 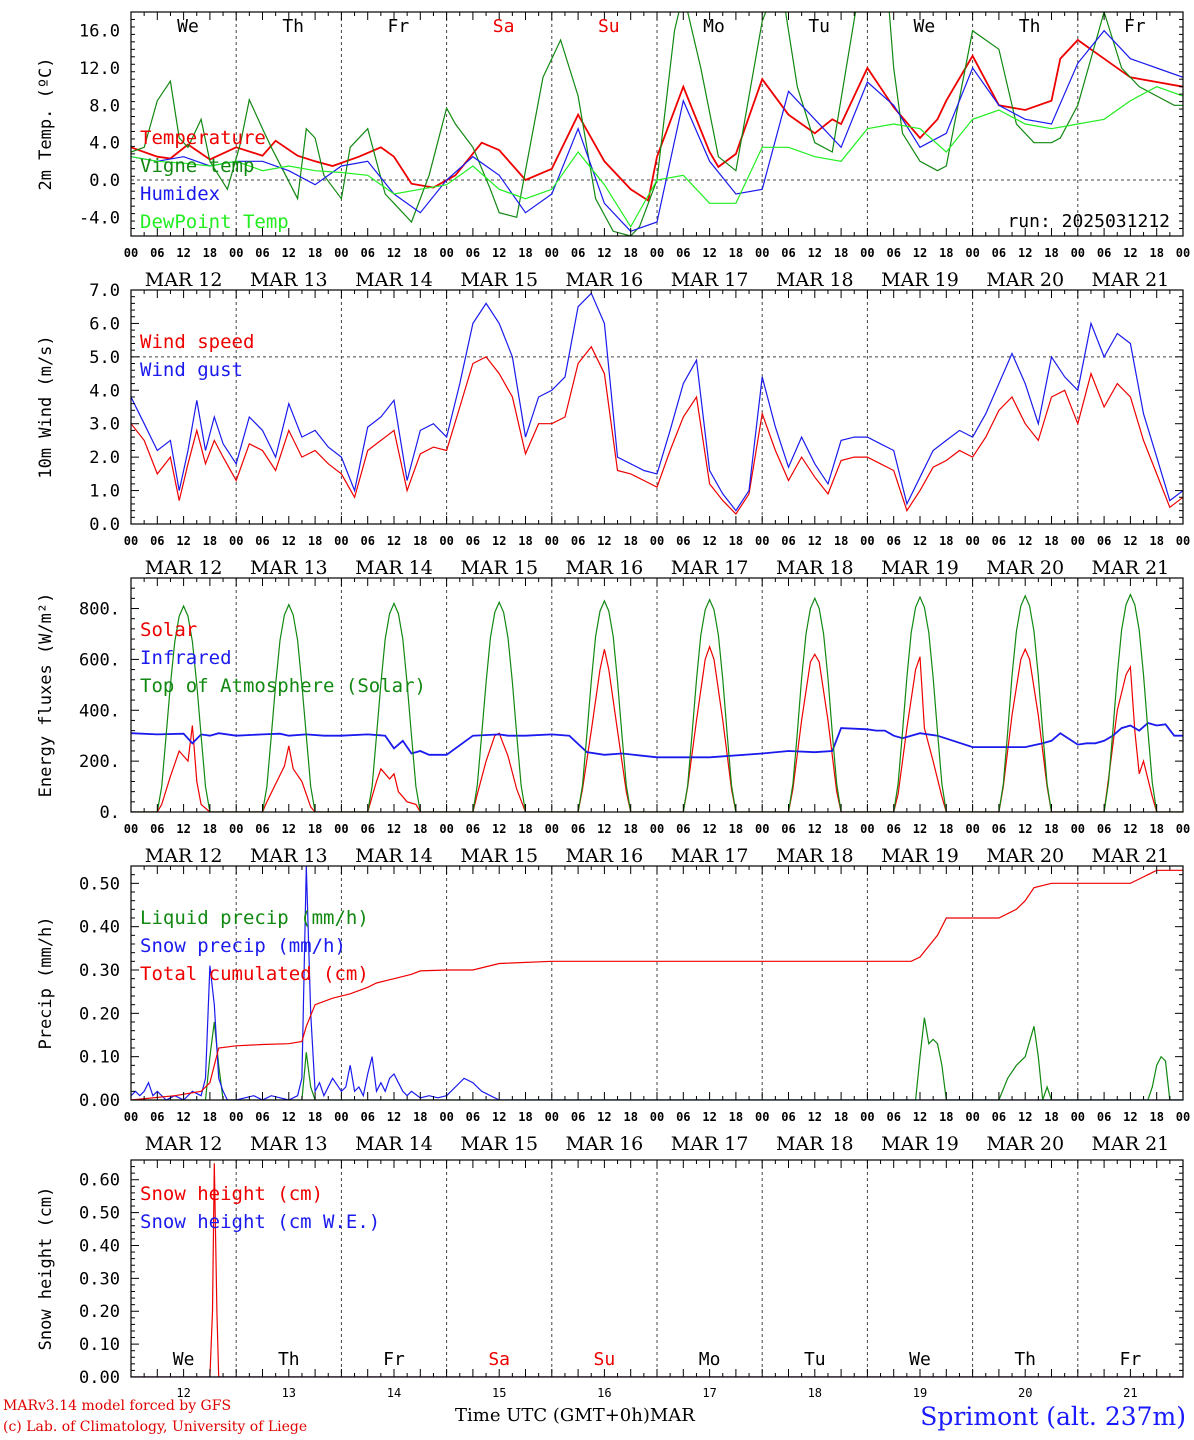 I want to click on date-label: MAR 16, so click(x=605, y=568).